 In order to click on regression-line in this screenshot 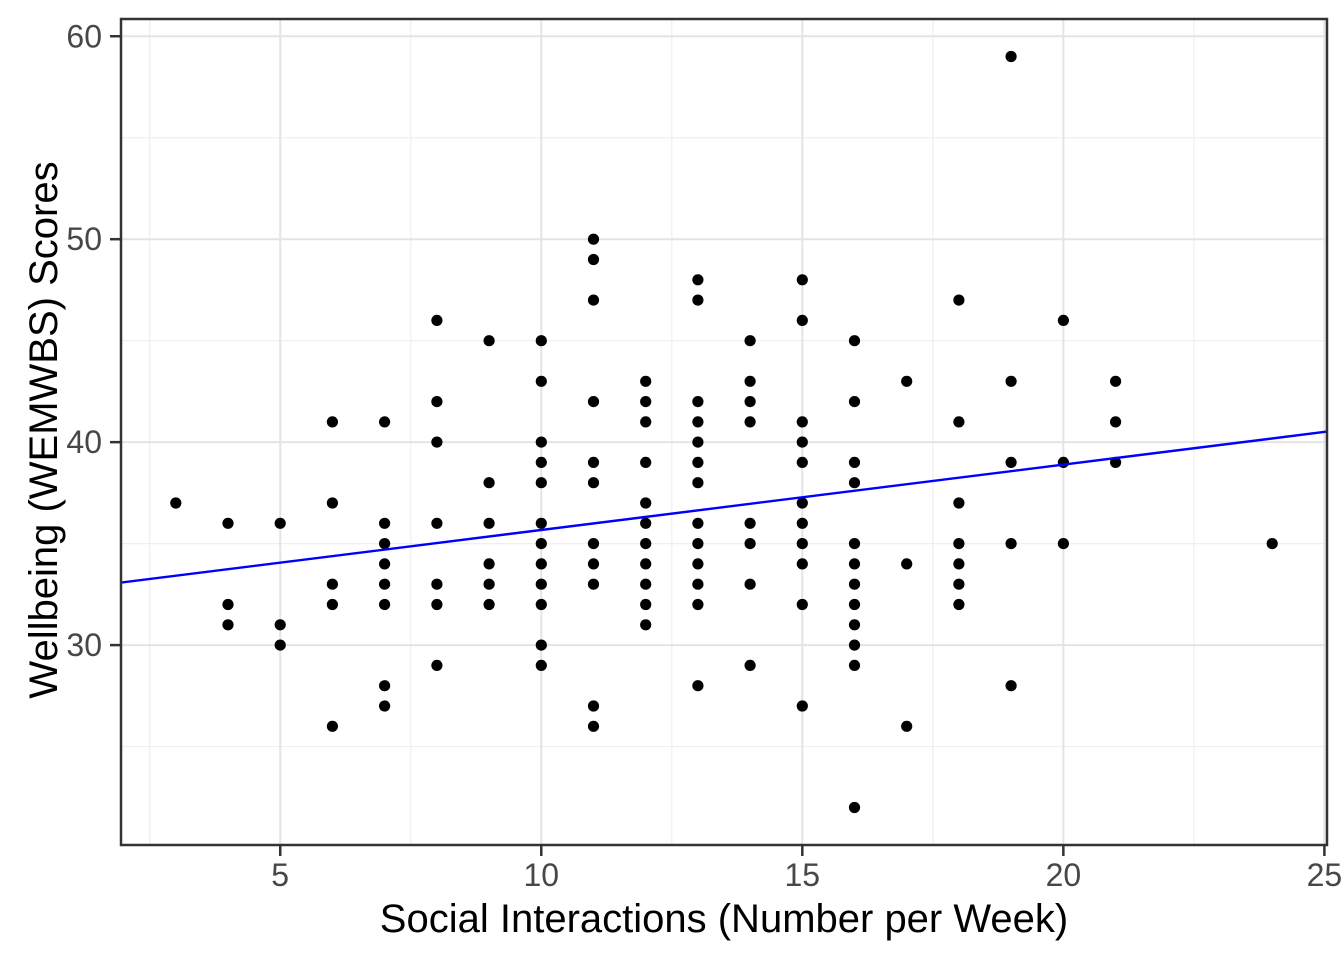, I will do `click(724, 507)`.